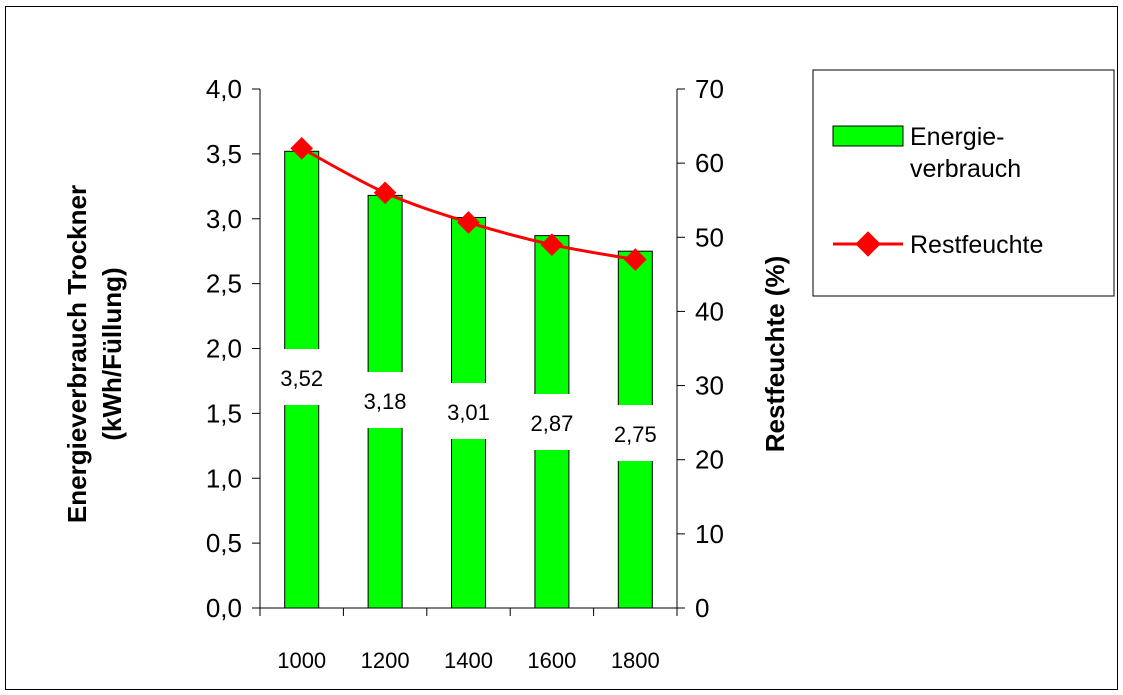 This screenshot has height=695, width=1123. What do you see at coordinates (77, 354) in the screenshot?
I see `y-left-label-line1: Energieverbrauch Trockner` at bounding box center [77, 354].